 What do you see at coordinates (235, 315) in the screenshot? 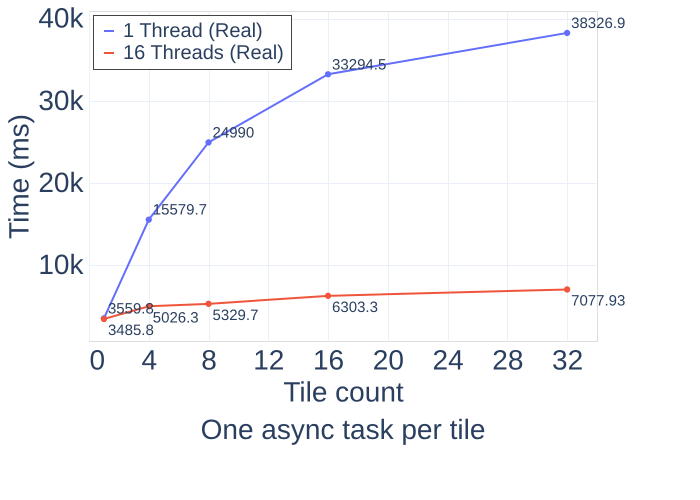
I see `data-label: 5329.7` at bounding box center [235, 315].